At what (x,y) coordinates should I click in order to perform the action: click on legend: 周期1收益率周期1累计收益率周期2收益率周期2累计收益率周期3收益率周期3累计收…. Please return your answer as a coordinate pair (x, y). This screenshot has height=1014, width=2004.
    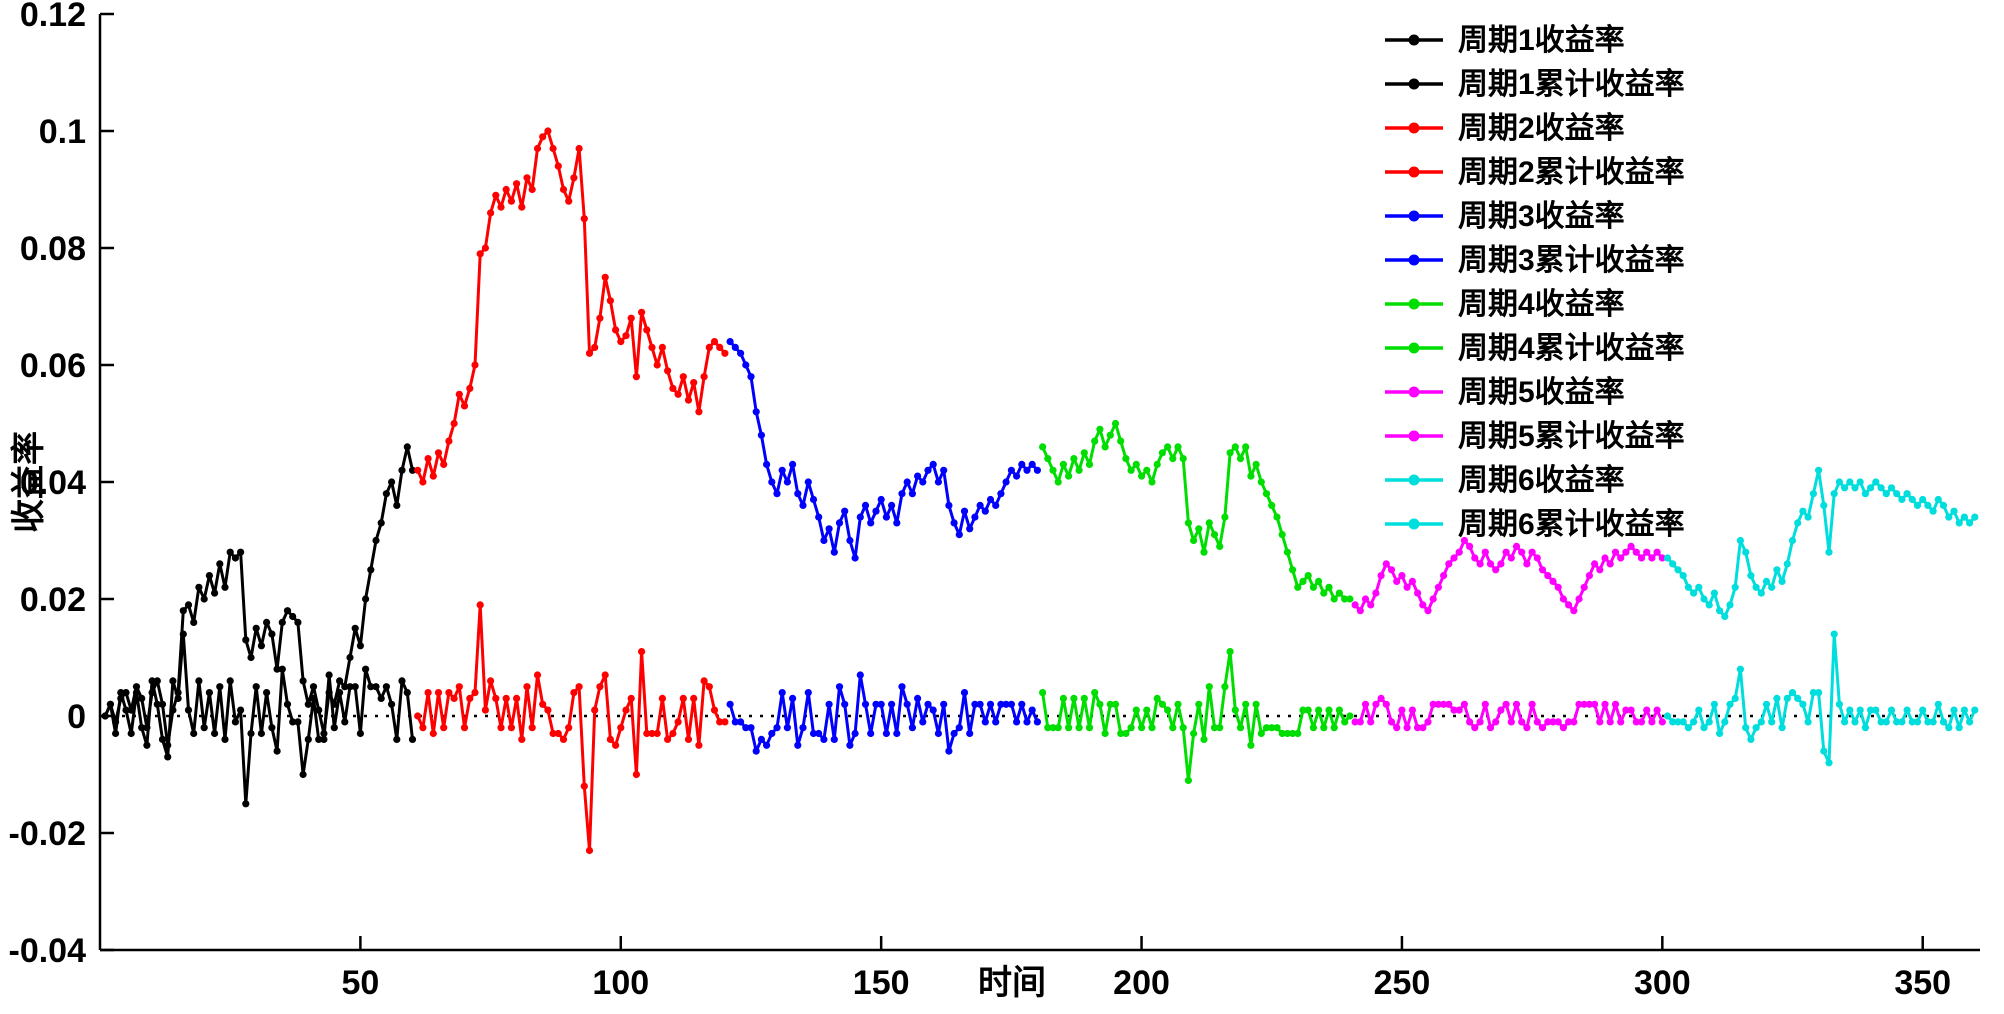
    Looking at the image, I should click on (1535, 282).